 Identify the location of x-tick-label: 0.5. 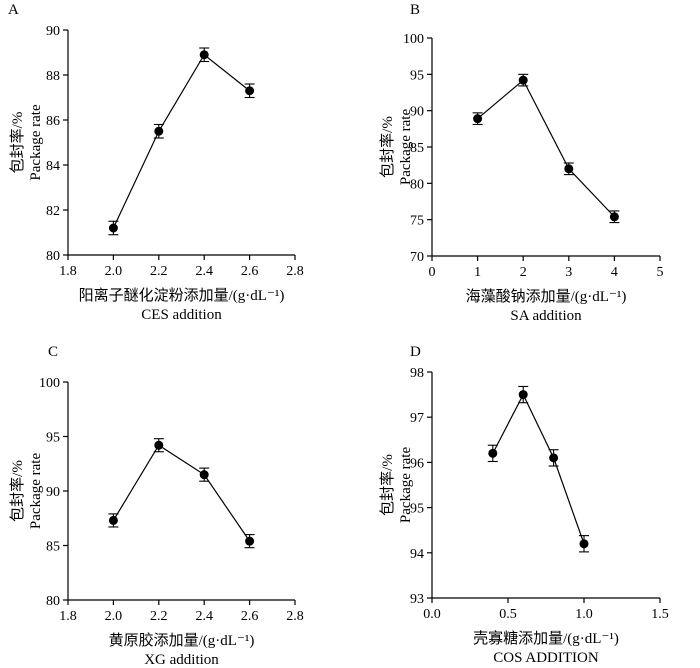
(508, 614).